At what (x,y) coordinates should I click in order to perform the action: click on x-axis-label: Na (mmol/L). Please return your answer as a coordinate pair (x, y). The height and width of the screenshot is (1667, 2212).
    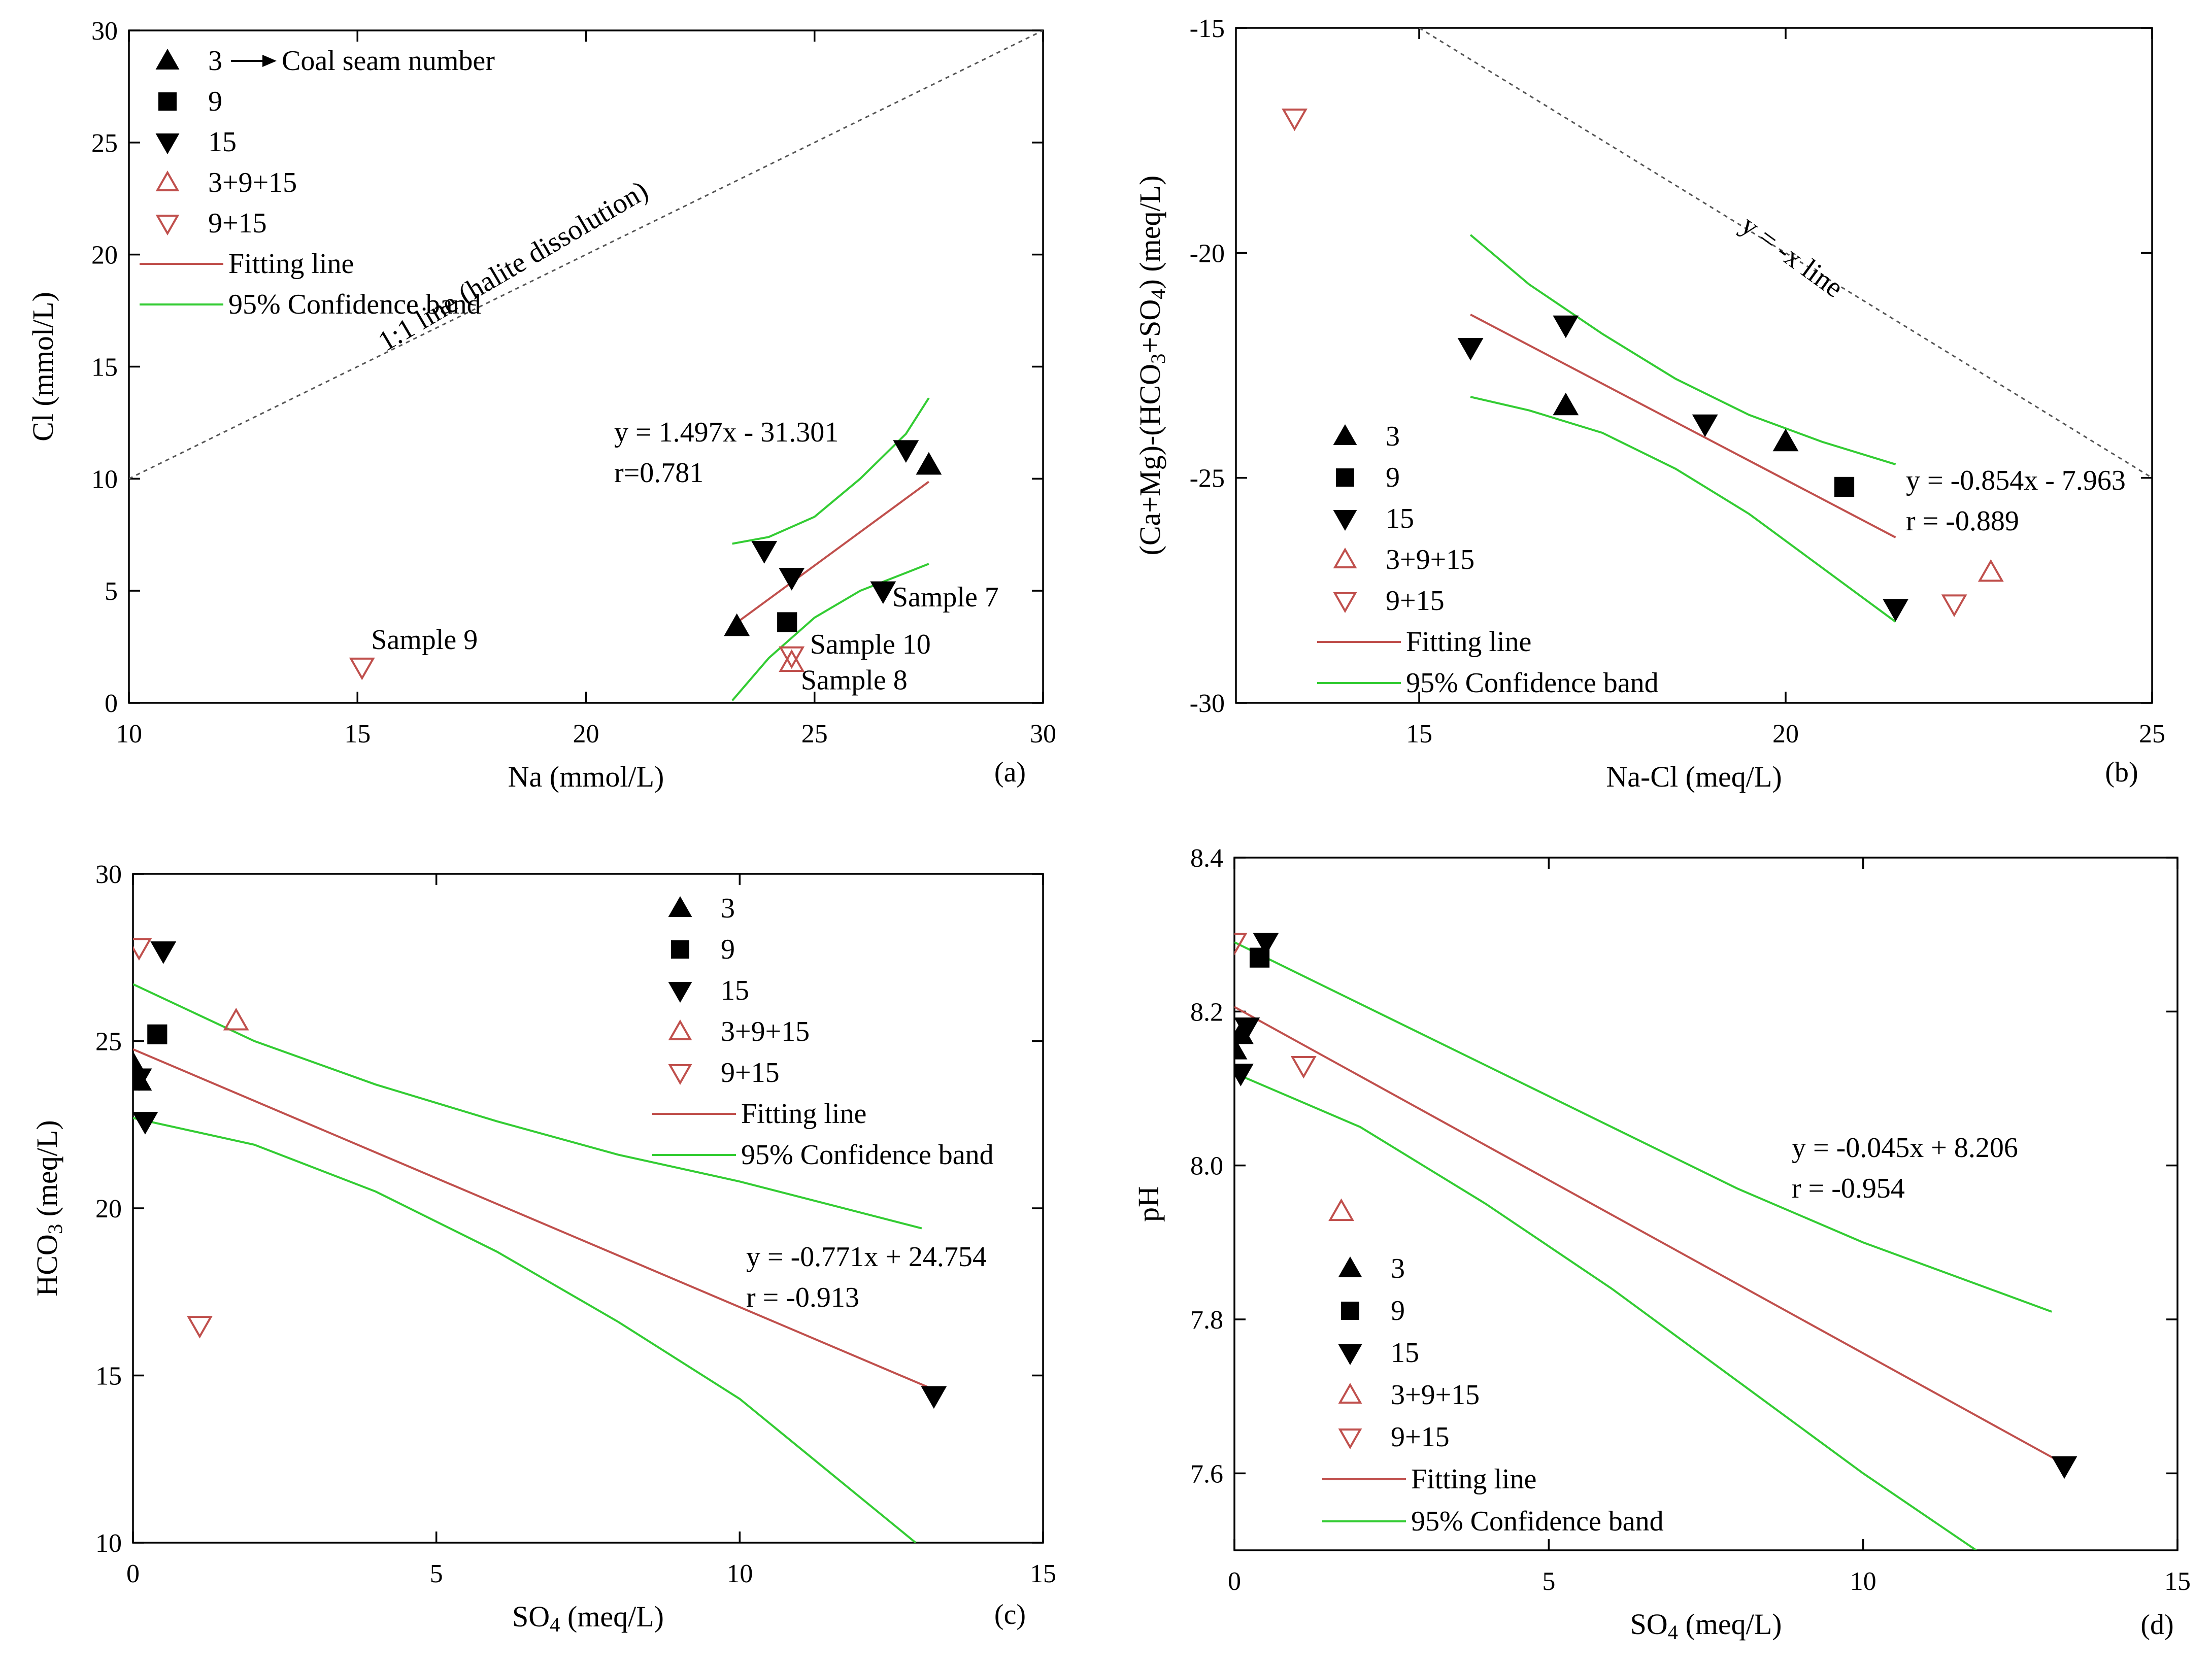
    Looking at the image, I should click on (586, 776).